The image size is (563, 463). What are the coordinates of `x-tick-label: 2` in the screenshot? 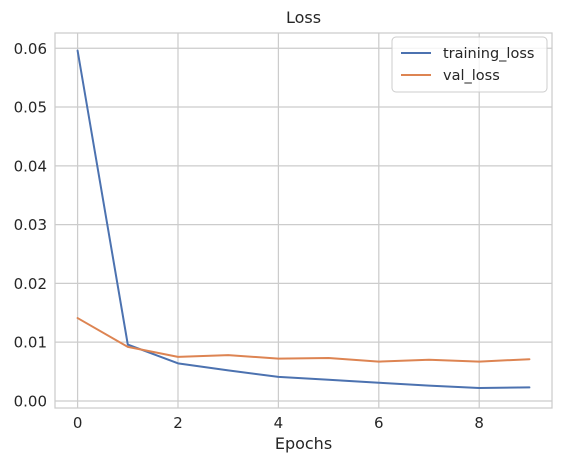 It's located at (178, 423).